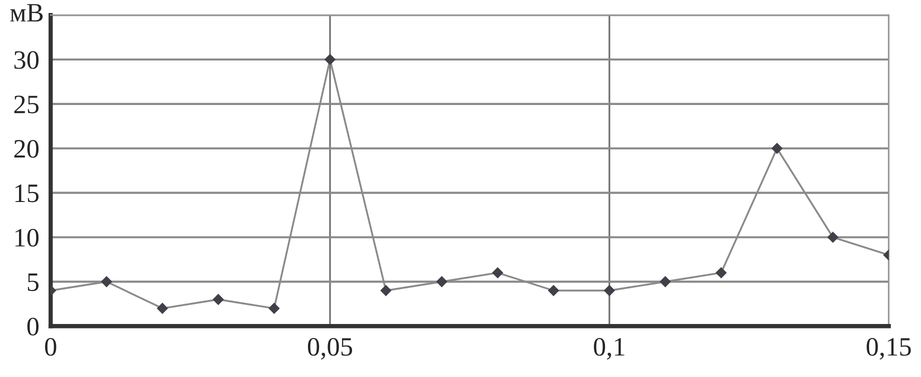 The image size is (921, 377). What do you see at coordinates (26, 13) in the screenshot?
I see `y-axis-title: мВ` at bounding box center [26, 13].